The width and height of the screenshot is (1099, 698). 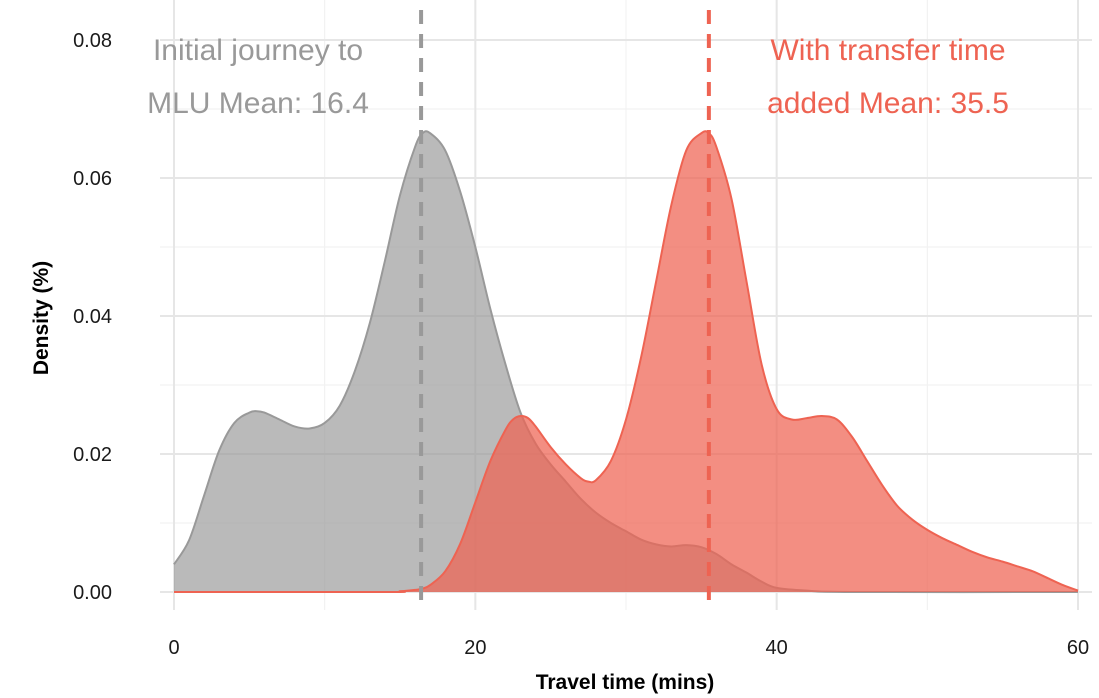 What do you see at coordinates (92, 455) in the screenshot?
I see `y-tick-label: 0.02` at bounding box center [92, 455].